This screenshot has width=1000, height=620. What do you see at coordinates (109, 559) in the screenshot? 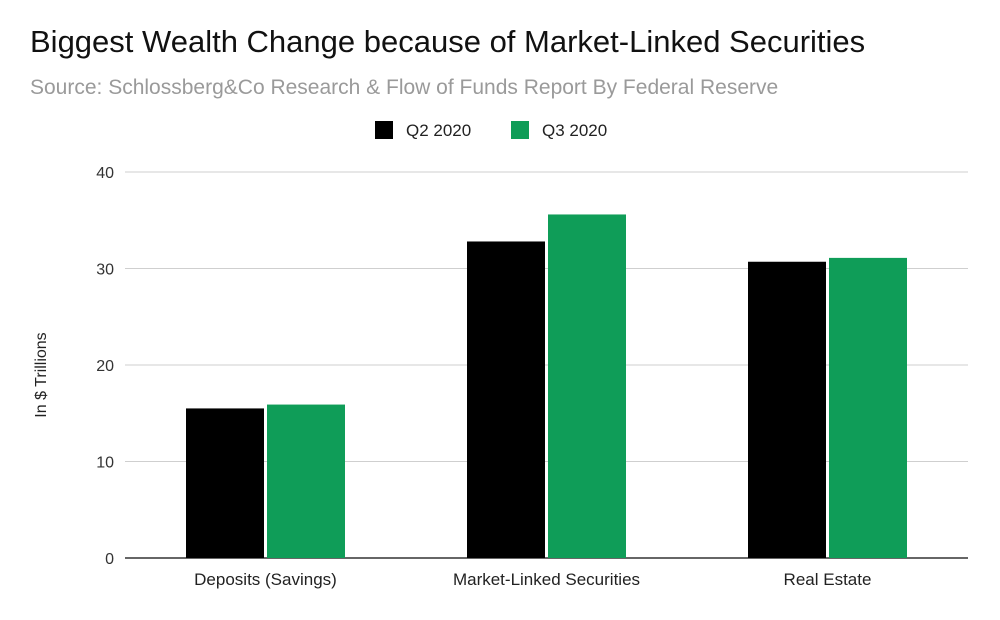
I see `y-tick-label: 0` at bounding box center [109, 559].